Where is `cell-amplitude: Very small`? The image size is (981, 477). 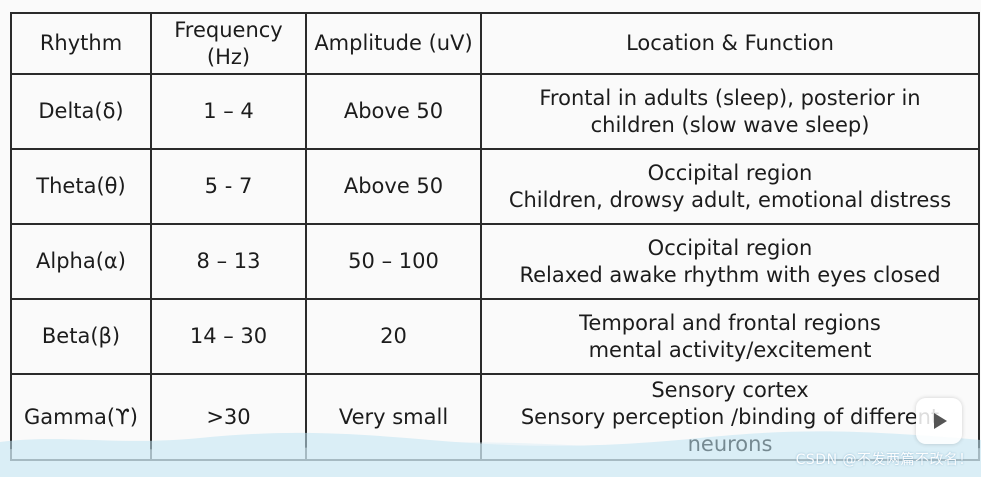 cell-amplitude: Very small is located at coordinates (393, 417).